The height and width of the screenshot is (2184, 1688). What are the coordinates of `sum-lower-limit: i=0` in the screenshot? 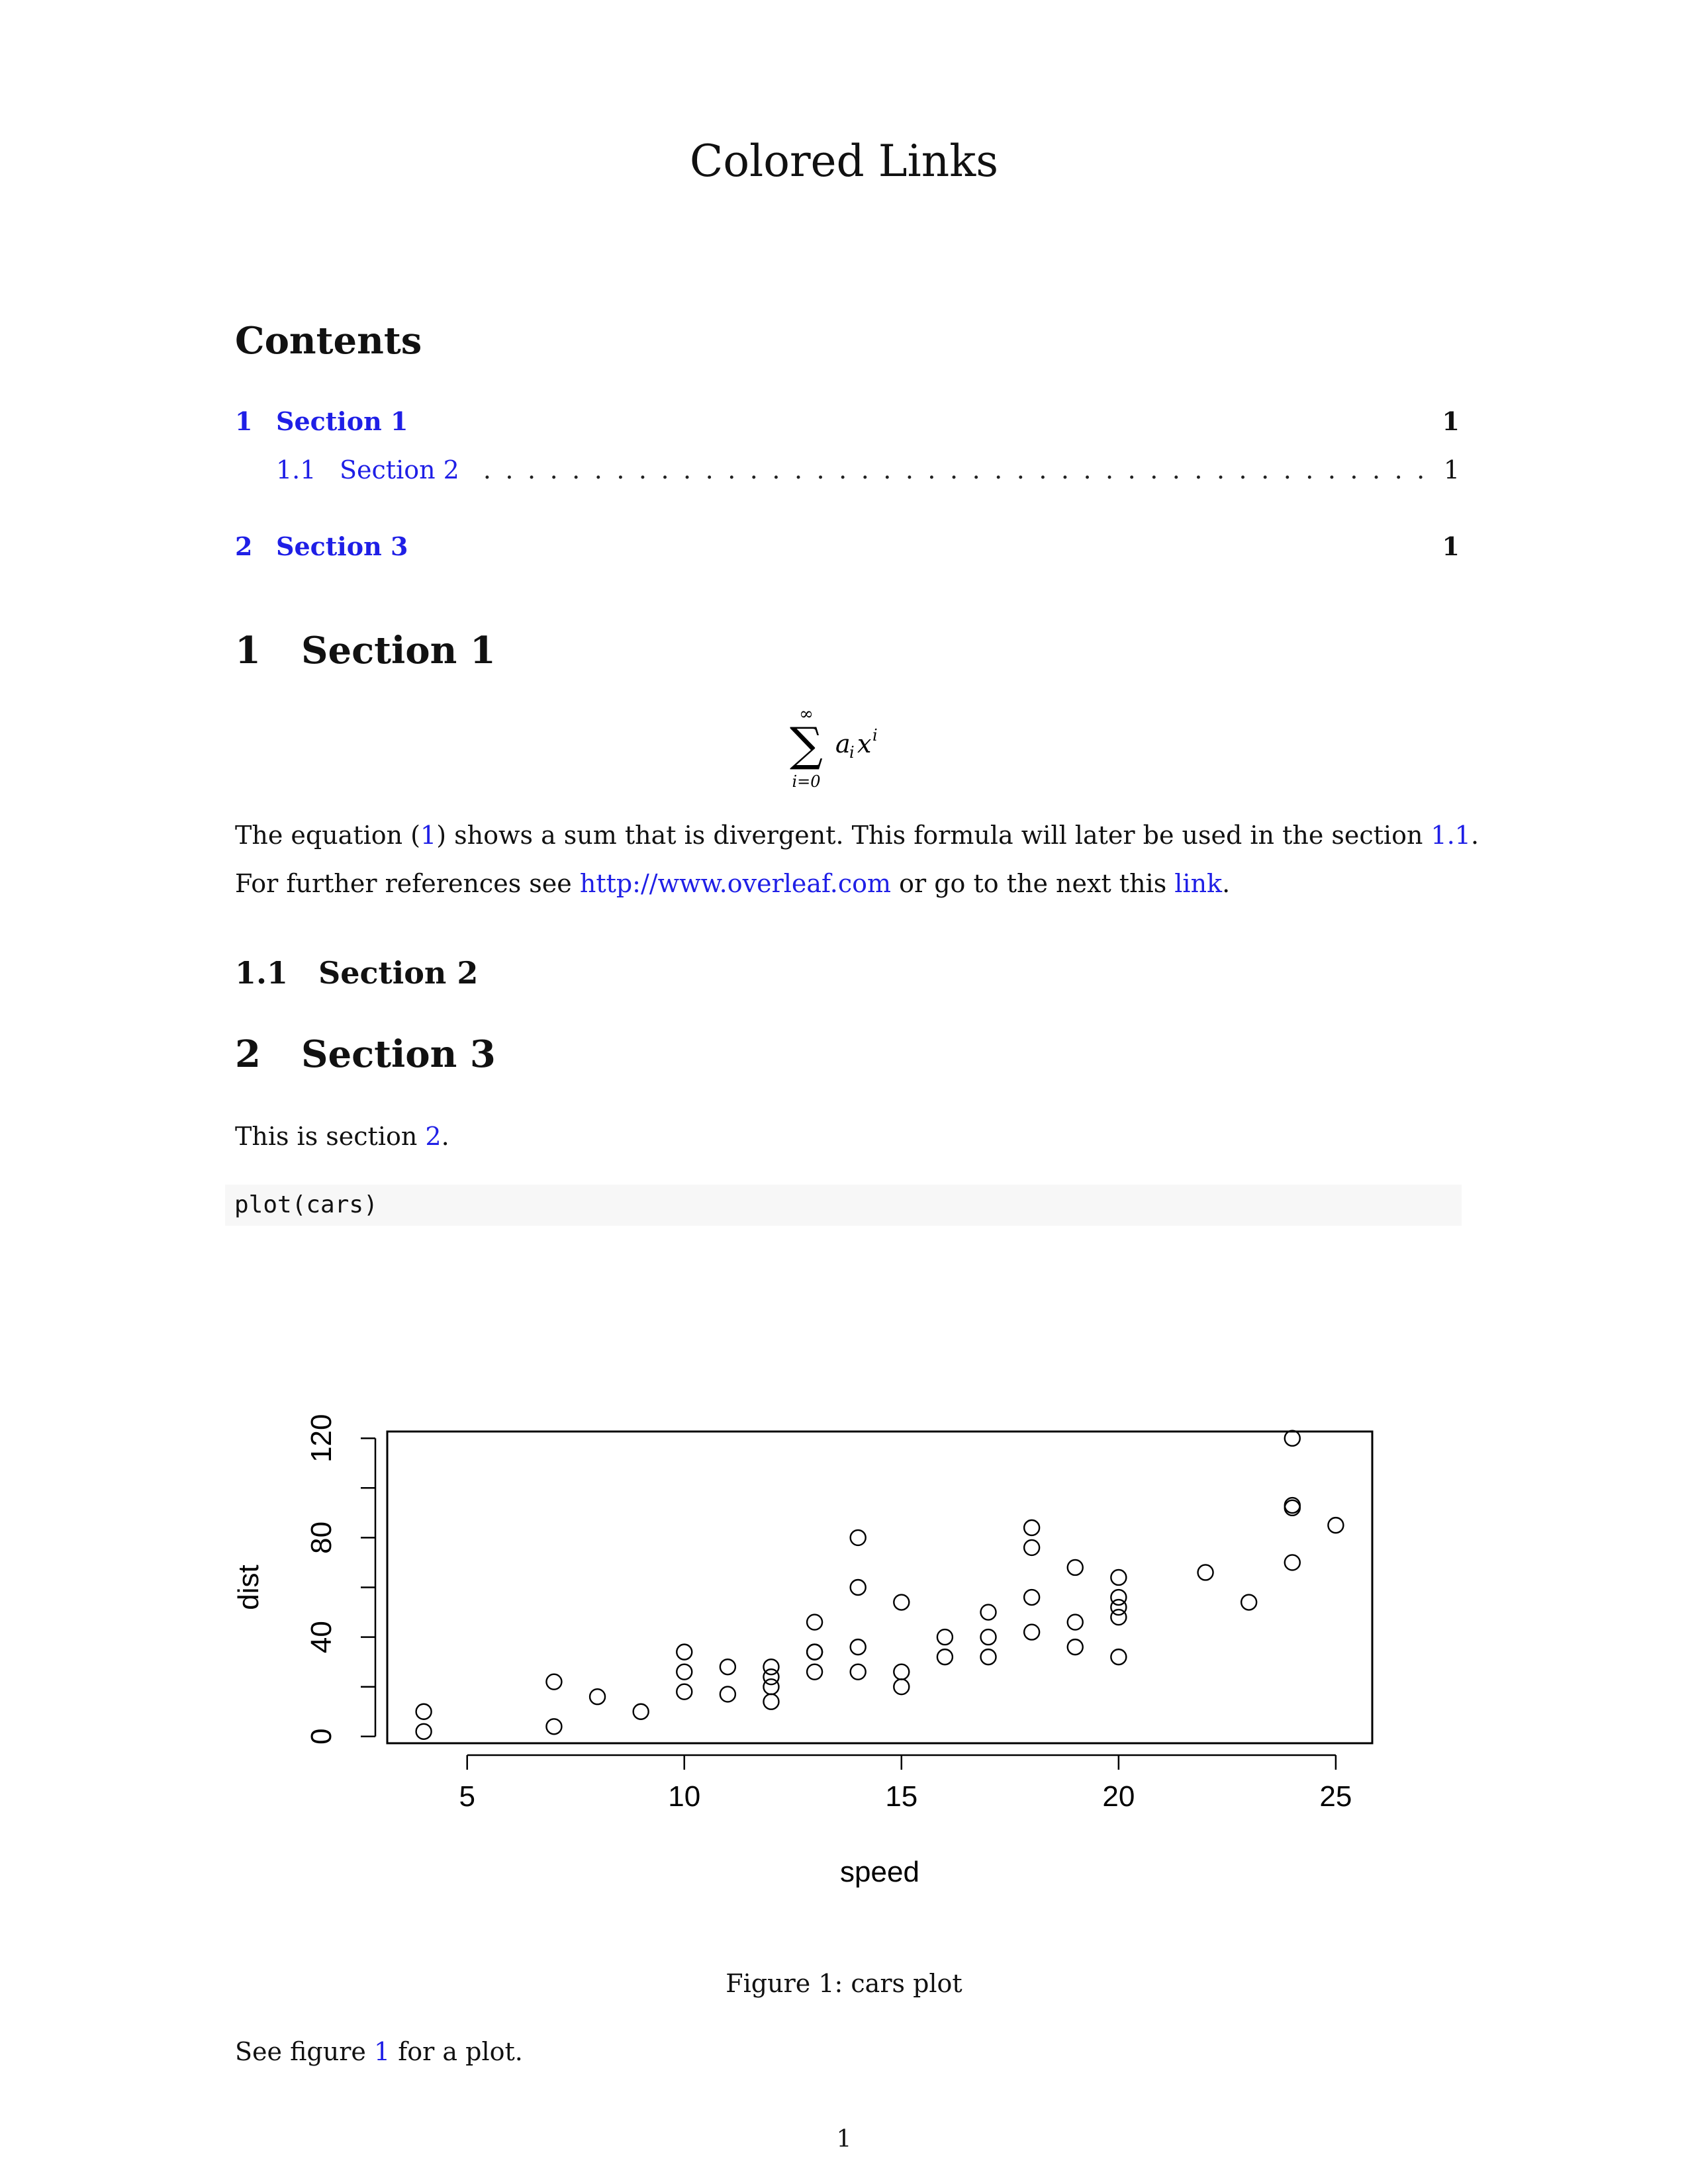 It's located at (806, 781).